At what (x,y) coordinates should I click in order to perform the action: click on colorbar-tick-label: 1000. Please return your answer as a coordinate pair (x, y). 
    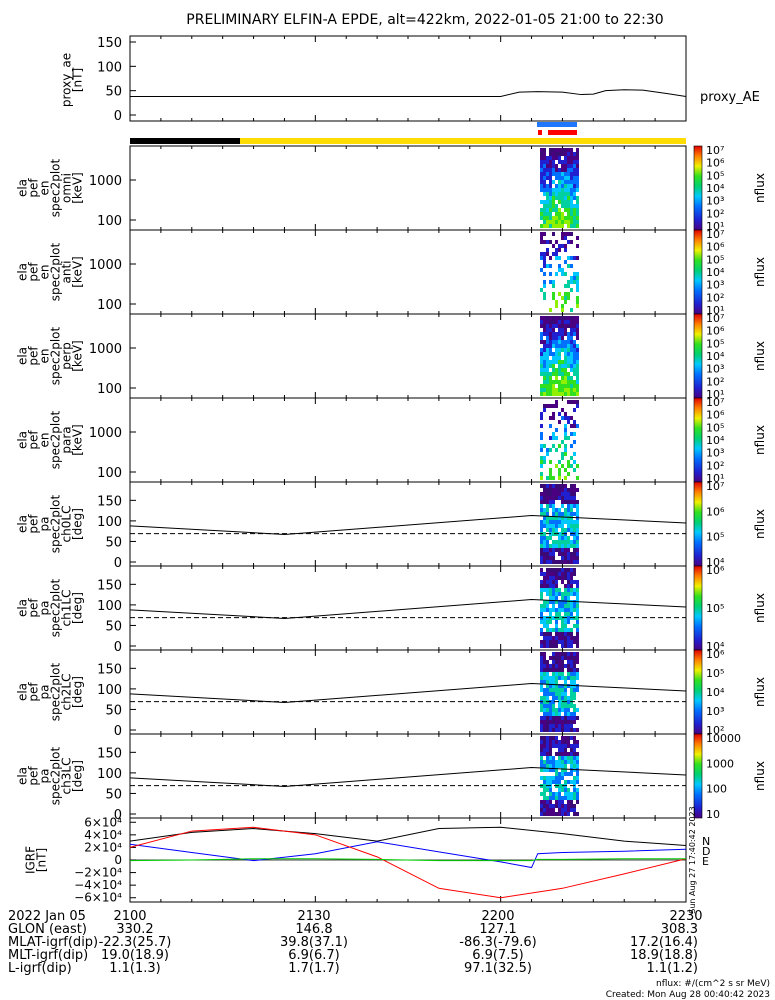
    Looking at the image, I should click on (720, 763).